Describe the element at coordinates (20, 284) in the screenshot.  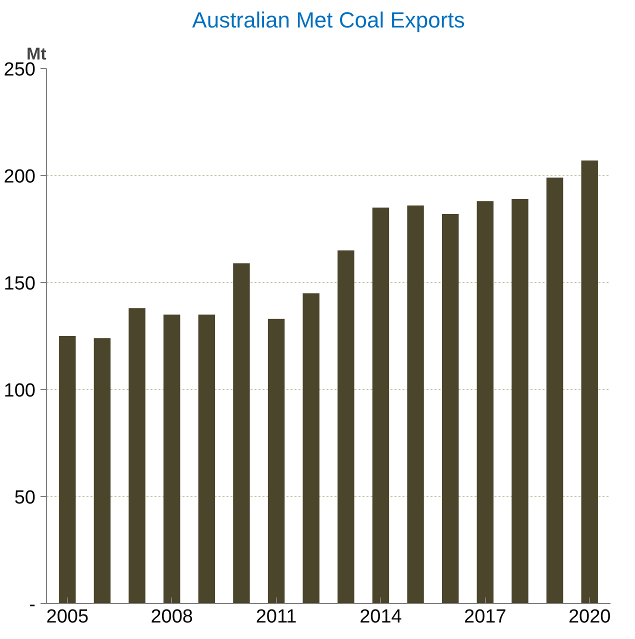
I see `y-tick-label: 150` at that location.